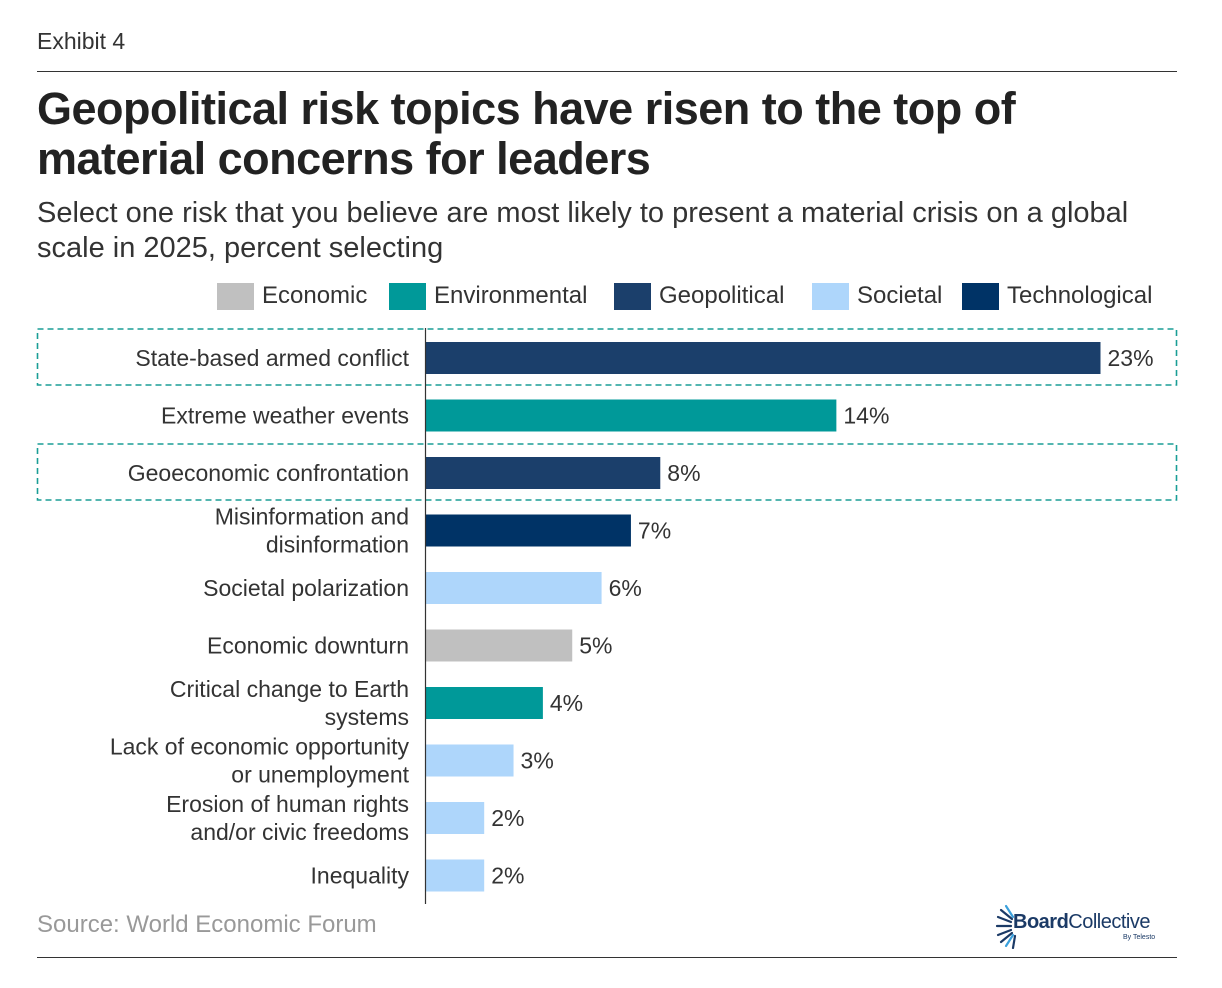 This screenshot has height=988, width=1222. What do you see at coordinates (830, 296) in the screenshot?
I see `legend-swatch-societal` at bounding box center [830, 296].